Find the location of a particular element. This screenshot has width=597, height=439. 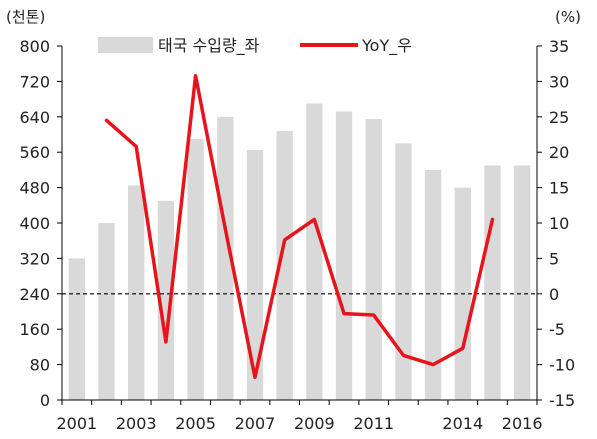

x-tick-label-2016: 2016 is located at coordinates (522, 423).